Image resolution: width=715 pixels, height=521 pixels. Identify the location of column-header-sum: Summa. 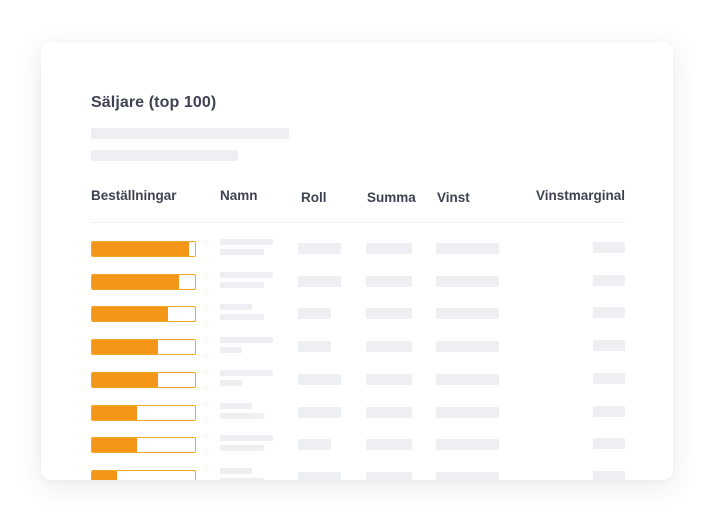
(391, 197).